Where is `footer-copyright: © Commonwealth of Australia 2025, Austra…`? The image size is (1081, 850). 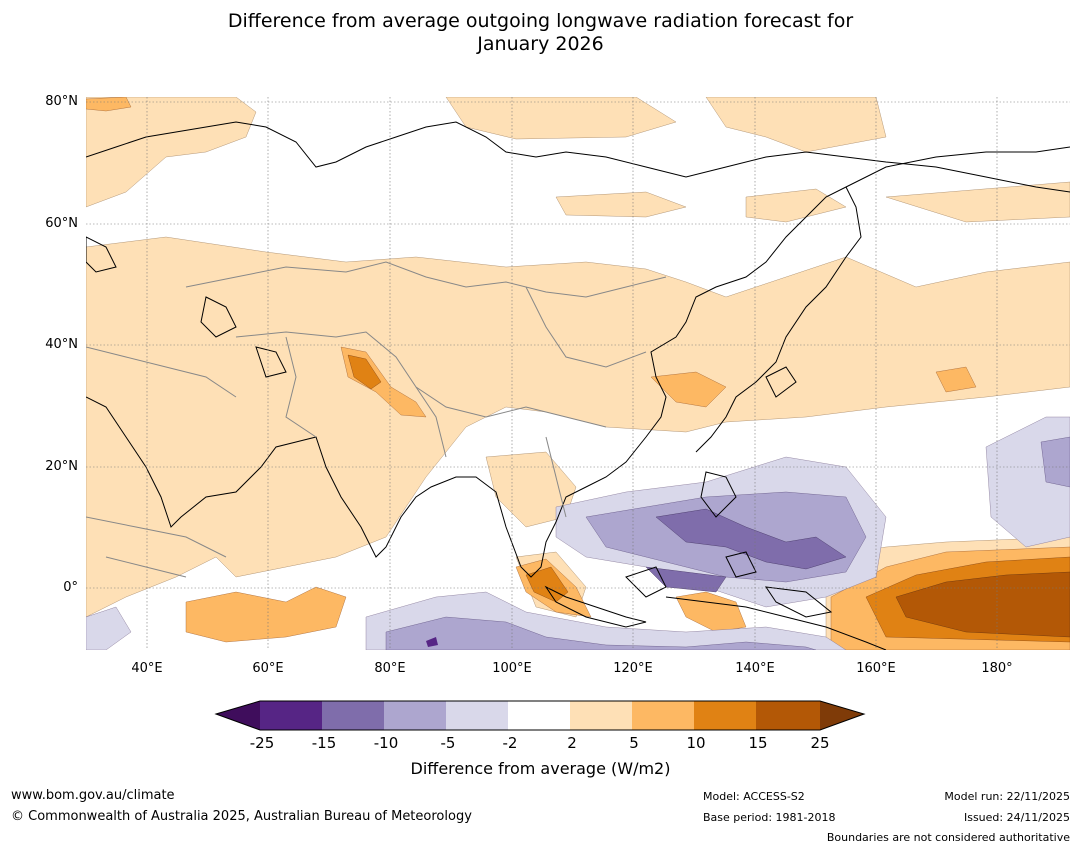
footer-copyright: © Commonwealth of Australia 2025, Austra… is located at coordinates (241, 816).